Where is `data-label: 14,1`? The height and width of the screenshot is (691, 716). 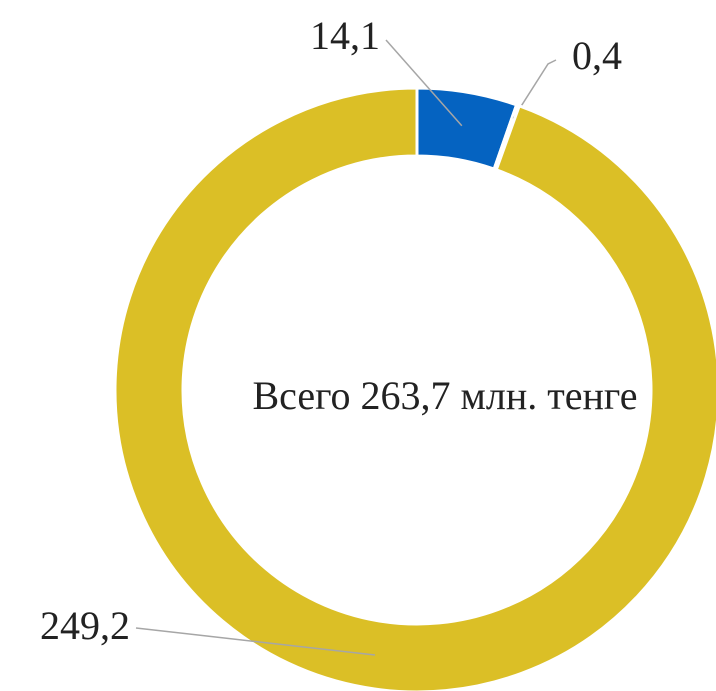
data-label: 14,1 is located at coordinates (345, 35).